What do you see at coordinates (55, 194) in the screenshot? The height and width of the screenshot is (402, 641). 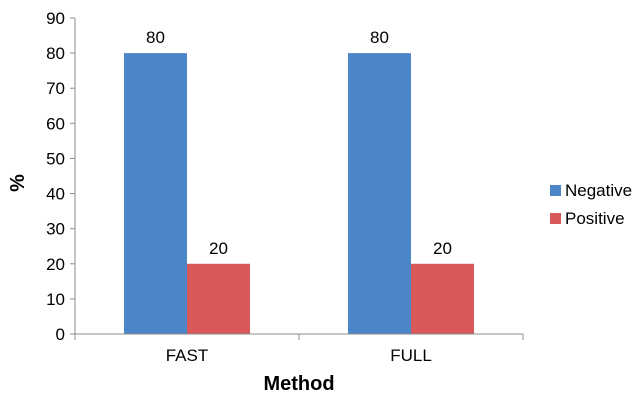 I see `y-tick-label: 40` at bounding box center [55, 194].